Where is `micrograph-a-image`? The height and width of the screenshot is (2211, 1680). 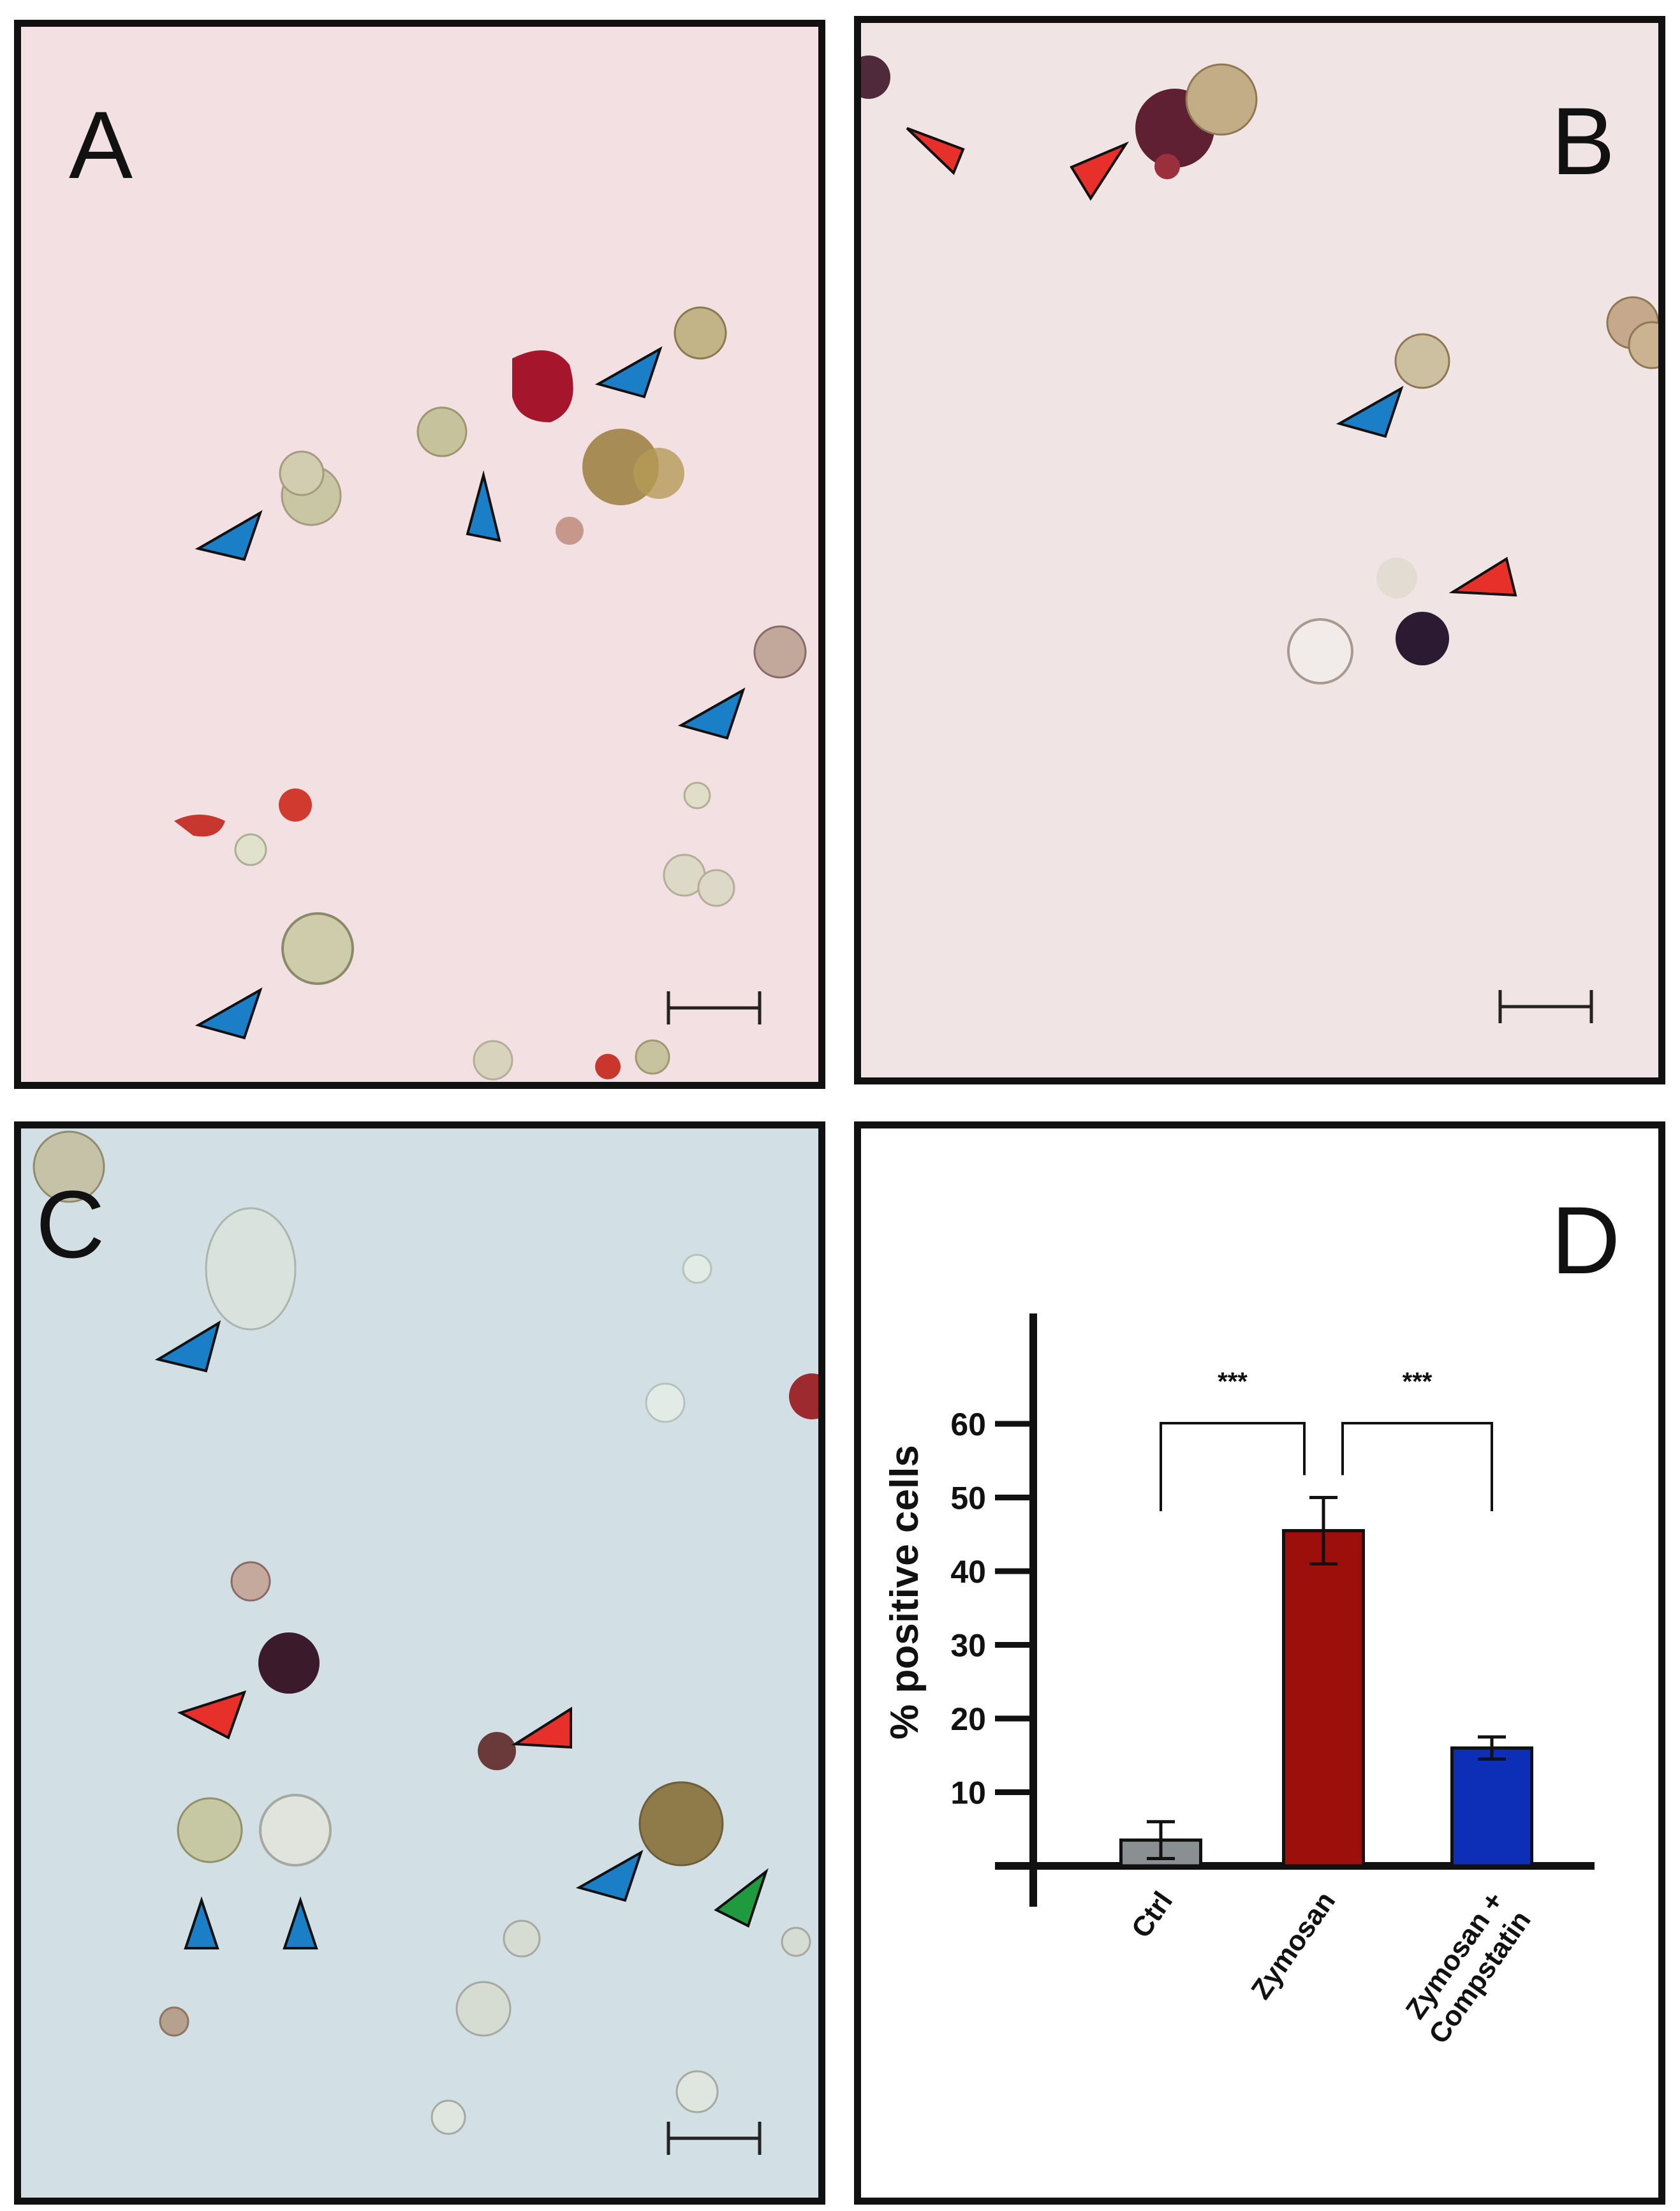 micrograph-a-image is located at coordinates (490, 693).